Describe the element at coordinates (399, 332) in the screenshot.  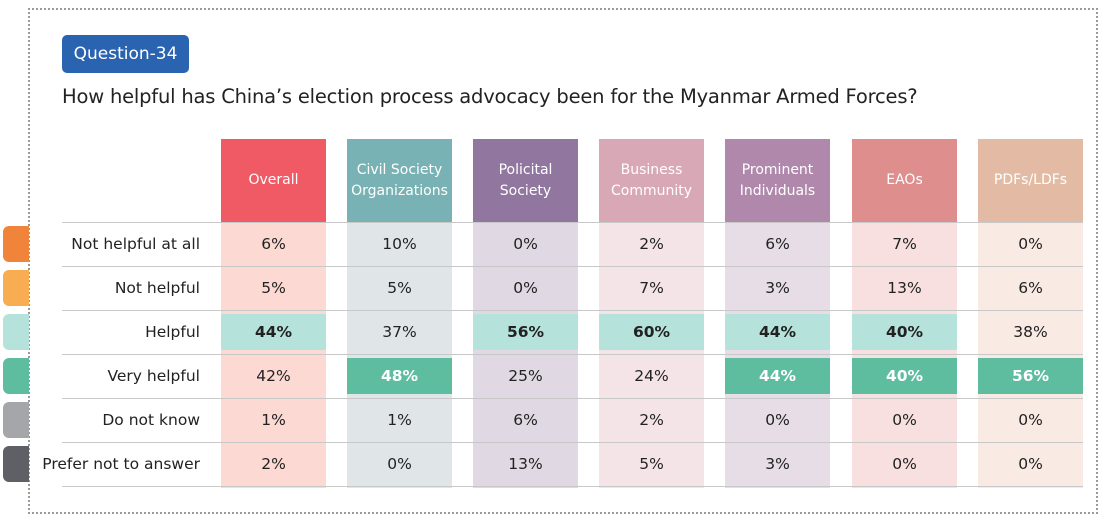
I see `table-cell: 37%` at that location.